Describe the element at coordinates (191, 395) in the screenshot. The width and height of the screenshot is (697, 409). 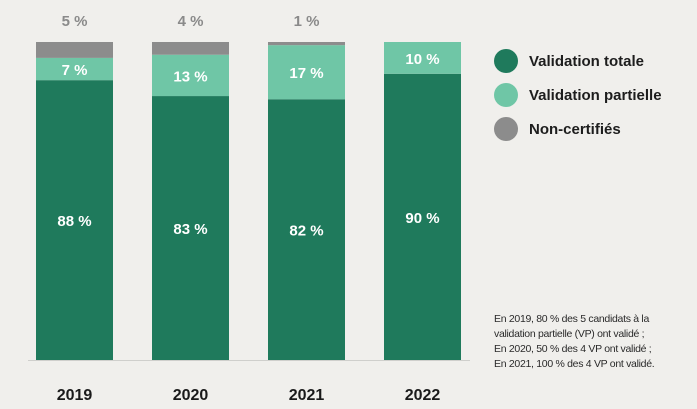
I see `x-tick-label: 2020` at that location.